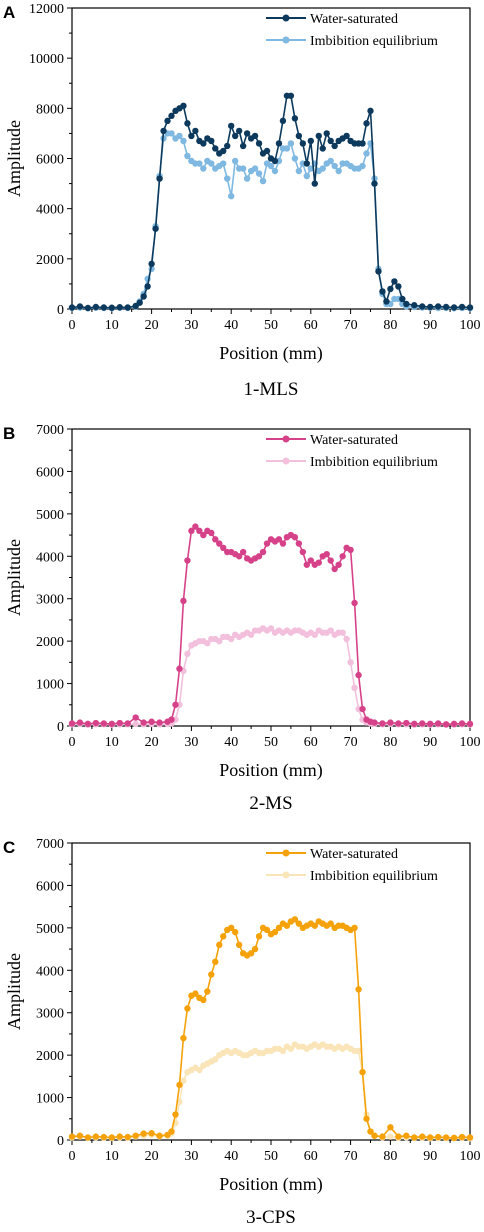  Describe the element at coordinates (191, 742) in the screenshot. I see `x-tick-label: 30` at that location.